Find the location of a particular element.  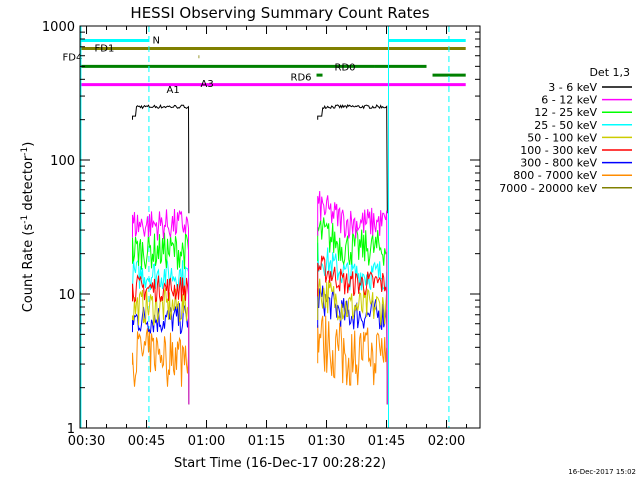

y-tick-label: 100 is located at coordinates (62, 161).